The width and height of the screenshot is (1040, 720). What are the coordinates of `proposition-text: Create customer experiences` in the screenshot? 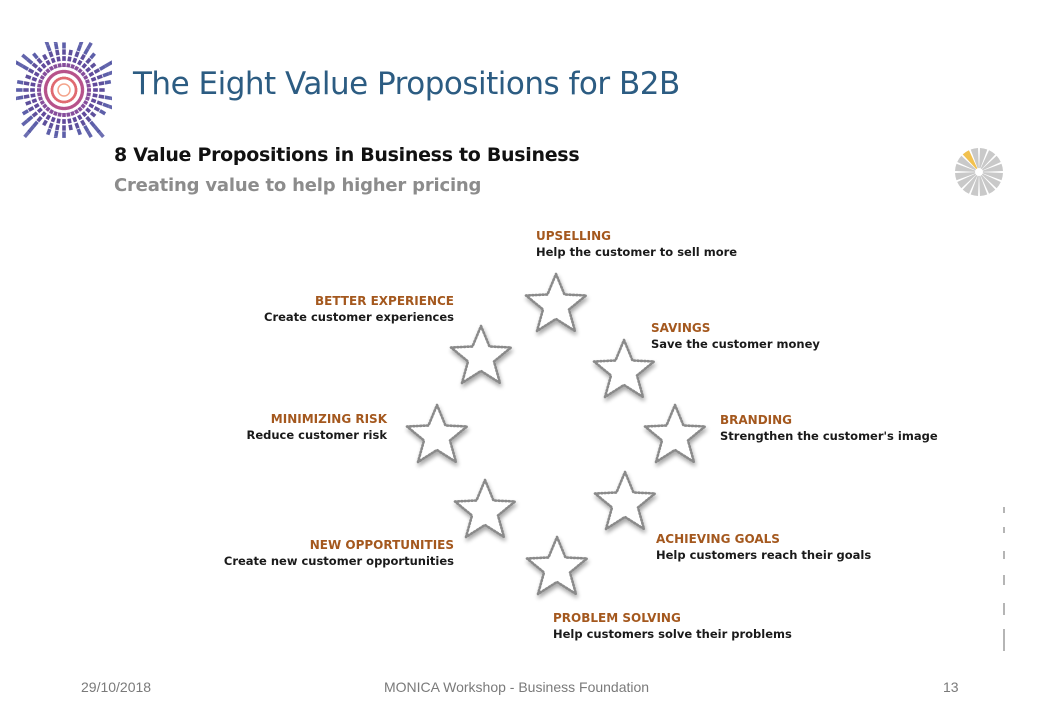 It's located at (359, 317).